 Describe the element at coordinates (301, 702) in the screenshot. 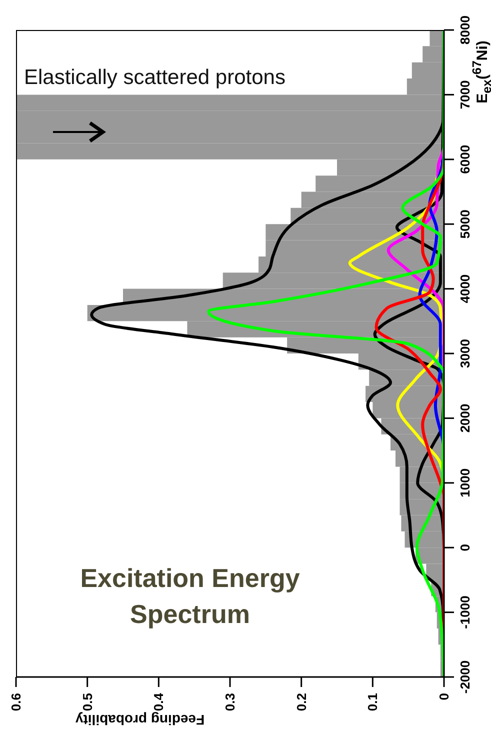

I see `x-tick-label: 0.2` at that location.